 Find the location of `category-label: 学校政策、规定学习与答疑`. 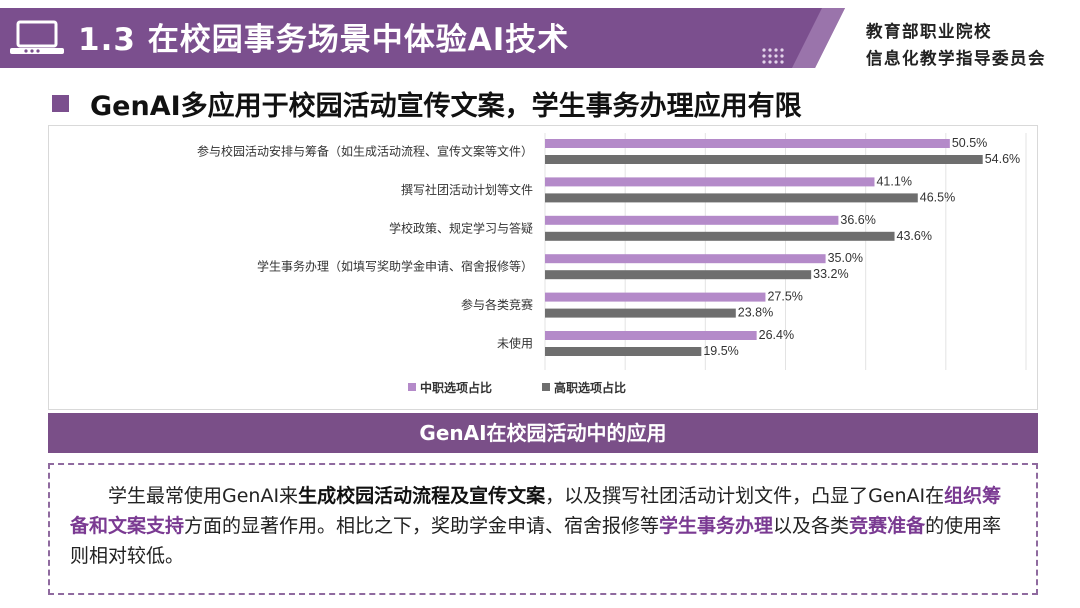

category-label: 学校政策、规定学习与答疑 is located at coordinates (461, 227).